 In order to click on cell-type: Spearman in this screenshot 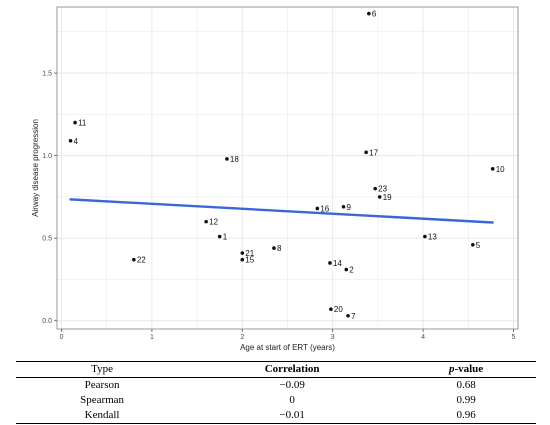, I will do `click(102, 400)`.